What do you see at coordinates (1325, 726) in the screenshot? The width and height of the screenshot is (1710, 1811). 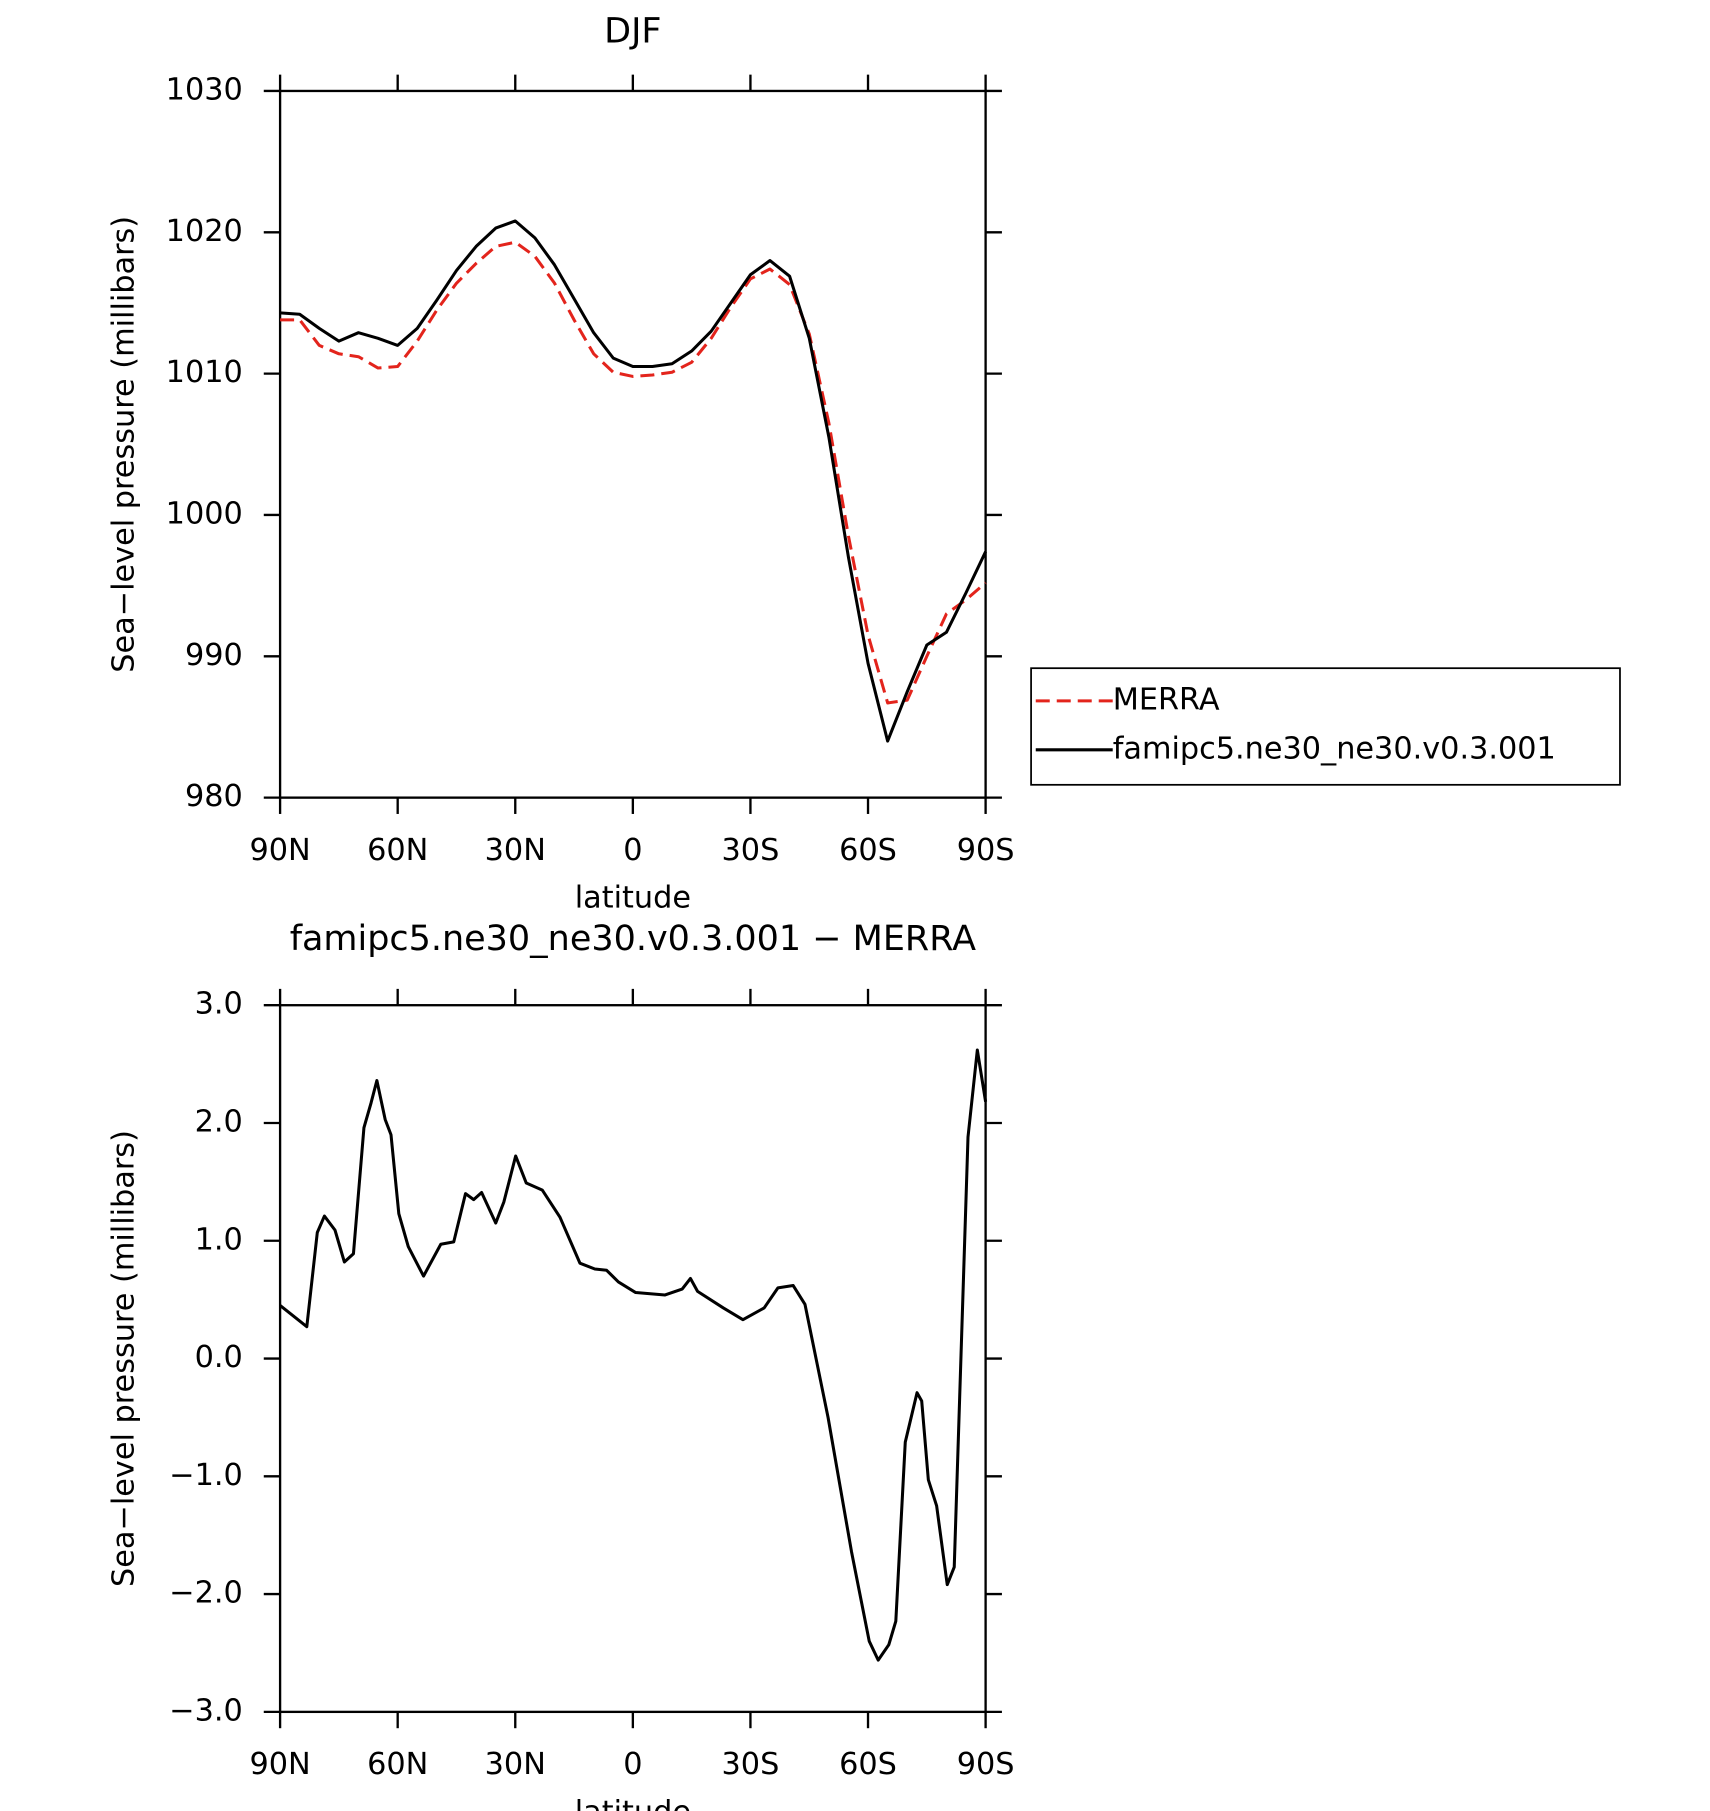 I see `legend-box` at bounding box center [1325, 726].